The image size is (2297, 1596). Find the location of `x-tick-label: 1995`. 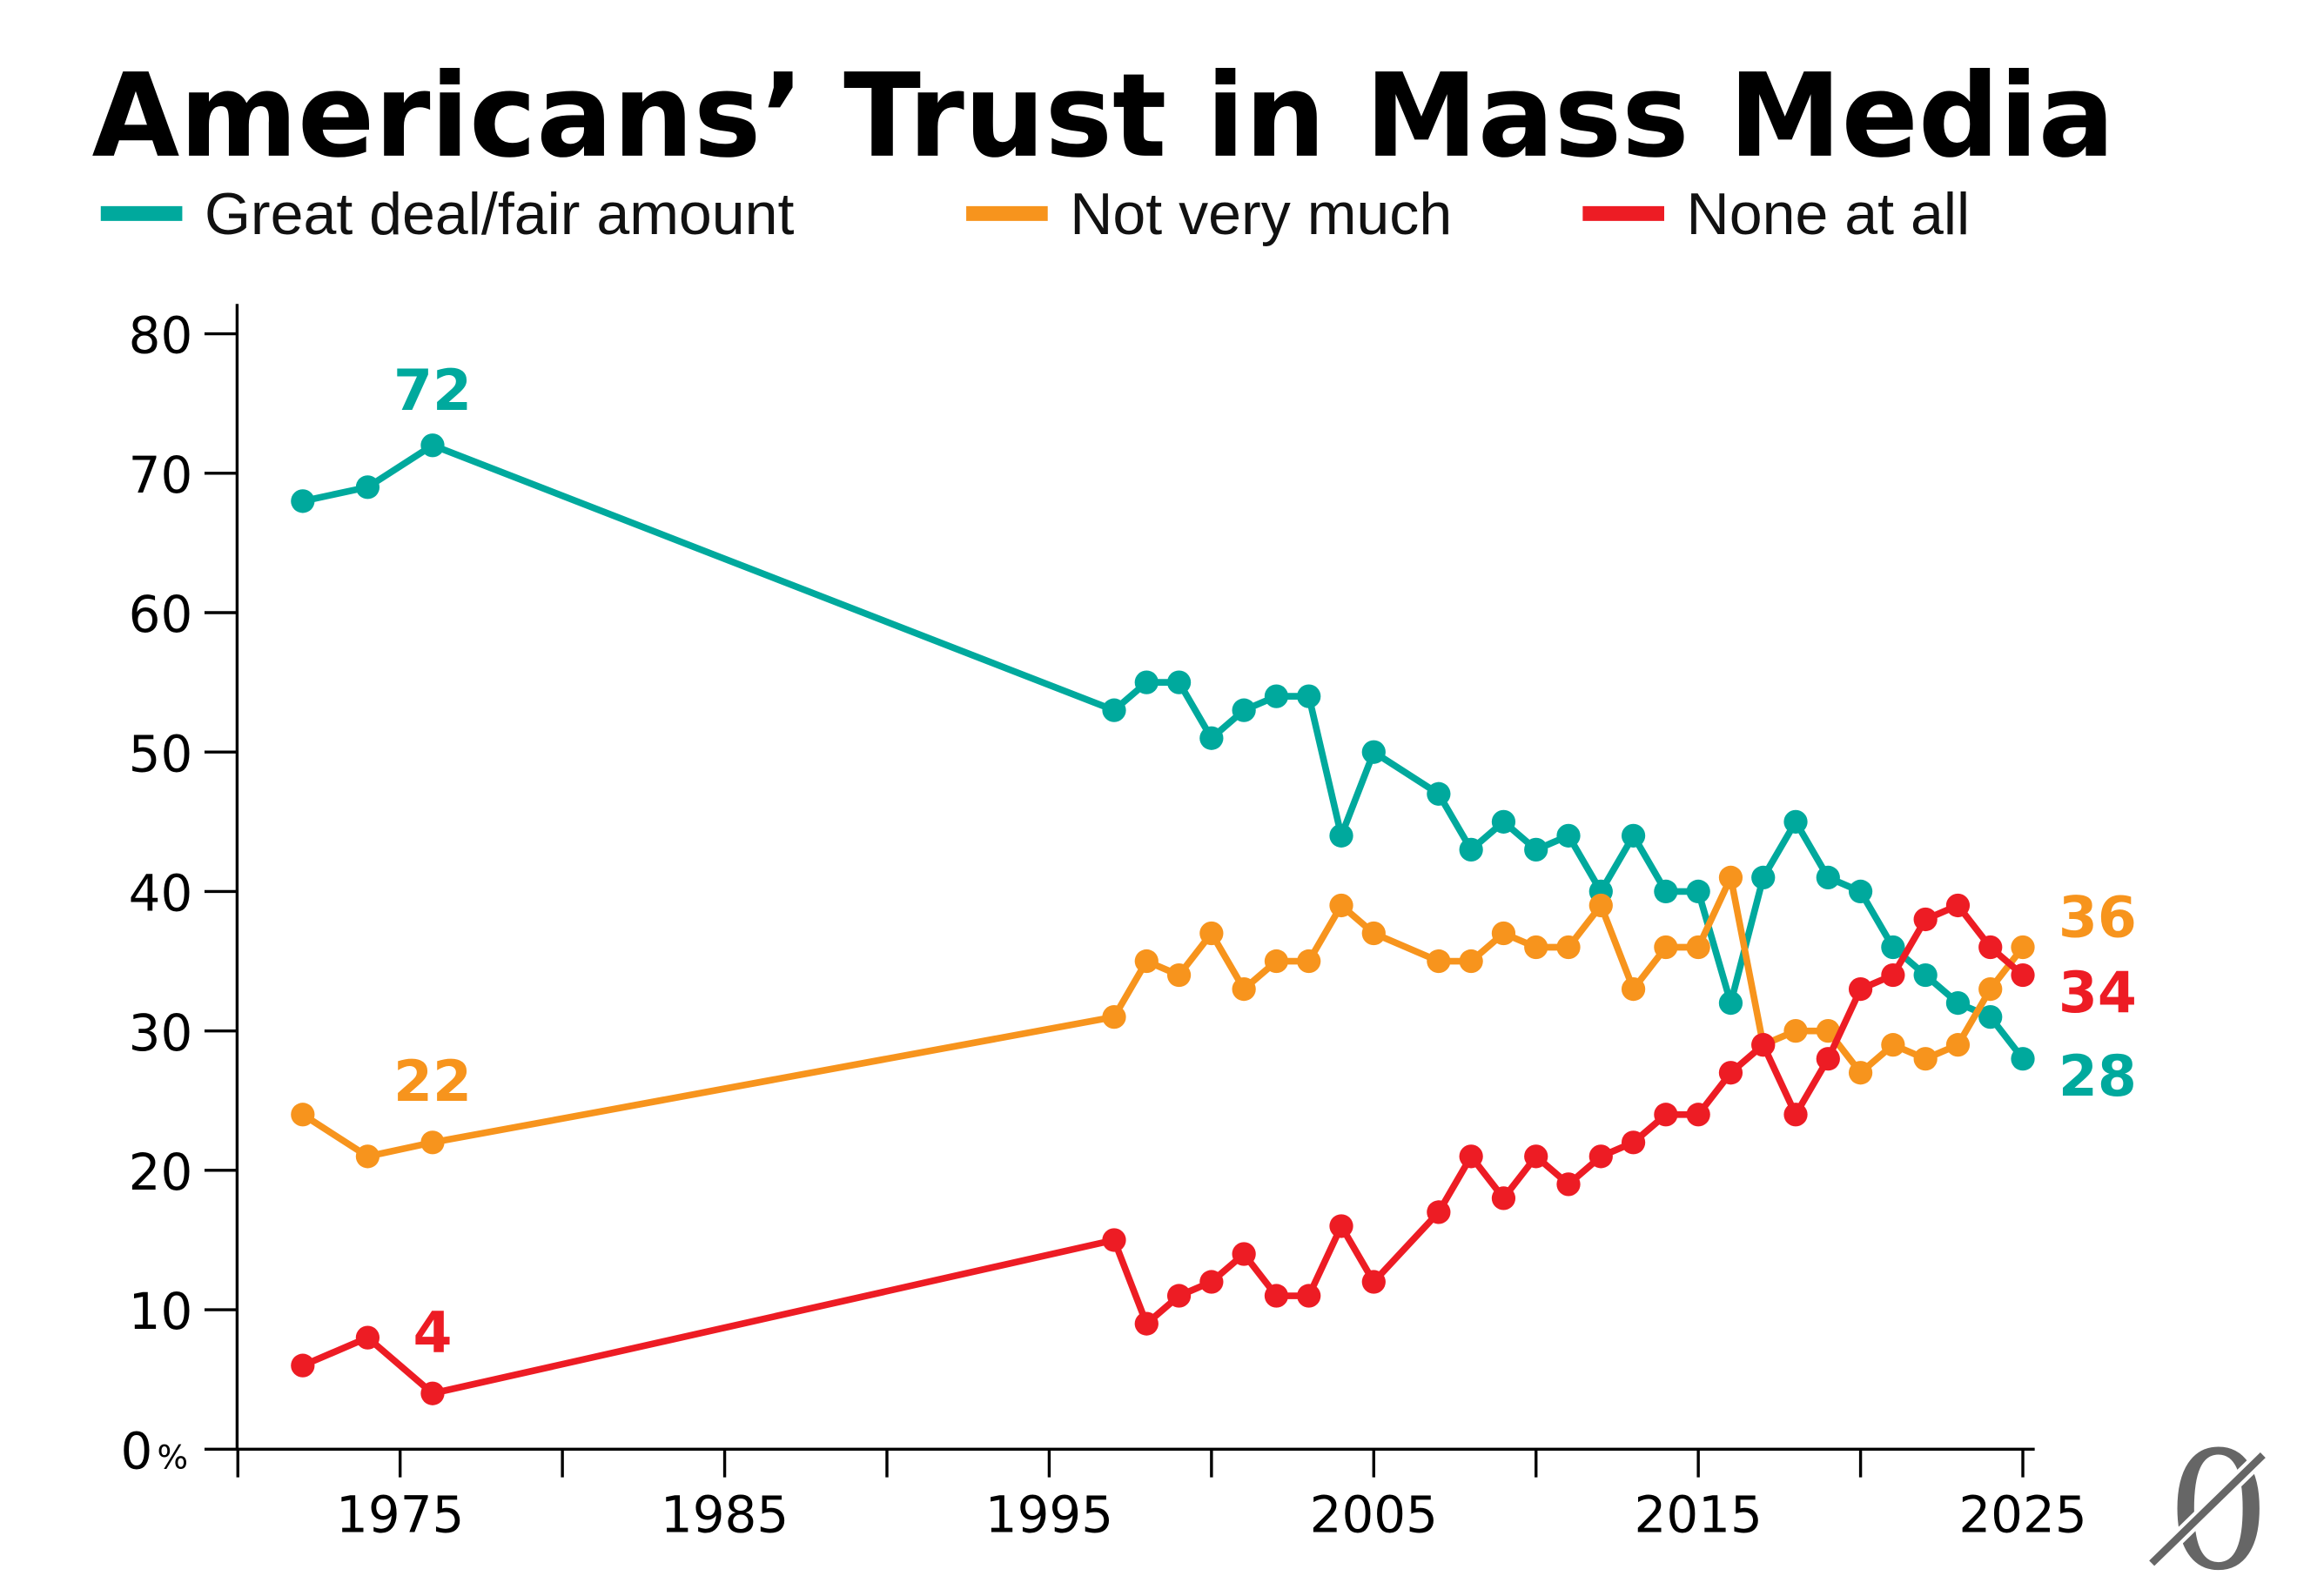

x-tick-label: 1995 is located at coordinates (1049, 1515).